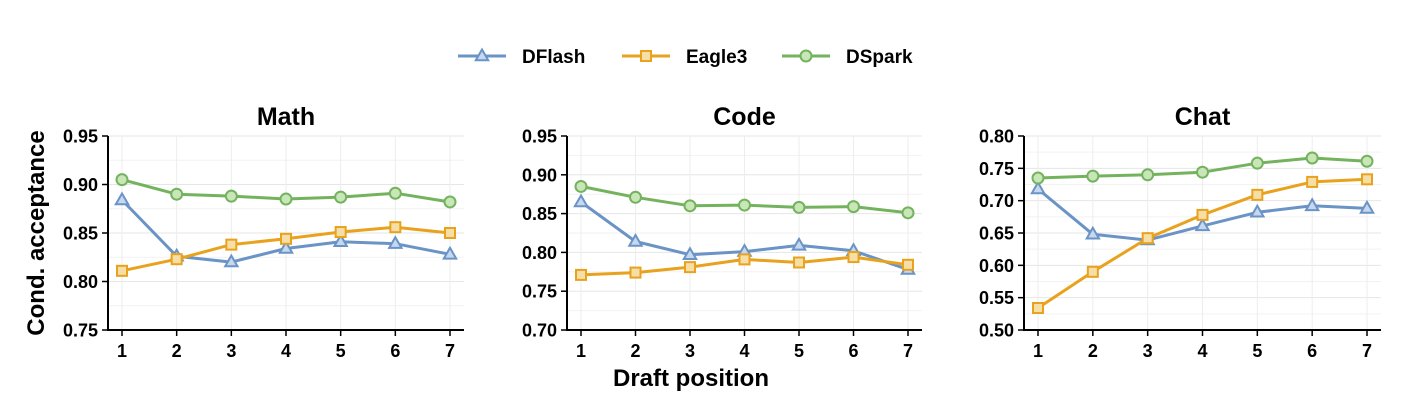  I want to click on legend: DFlash Eagle3 DSpark, so click(685, 57).